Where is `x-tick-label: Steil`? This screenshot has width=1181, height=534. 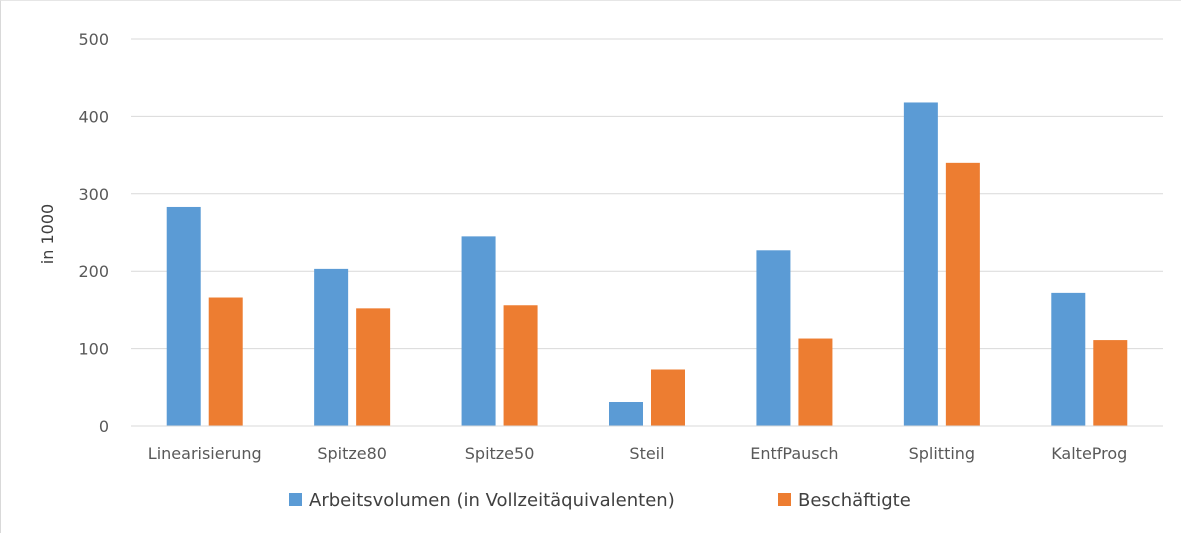
x-tick-label: Steil is located at coordinates (646, 453).